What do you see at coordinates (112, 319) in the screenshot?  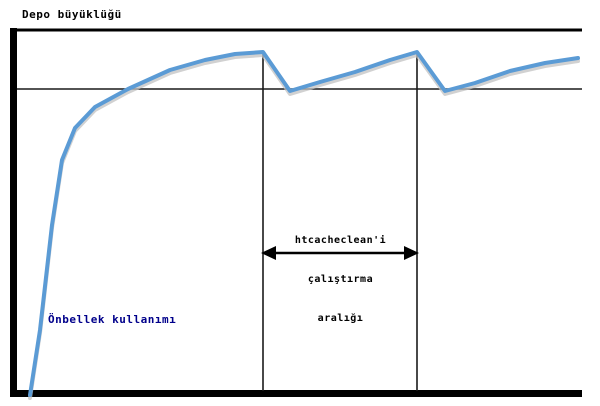 I see `cache-usage-series-label: Önbellek kullanımı` at bounding box center [112, 319].